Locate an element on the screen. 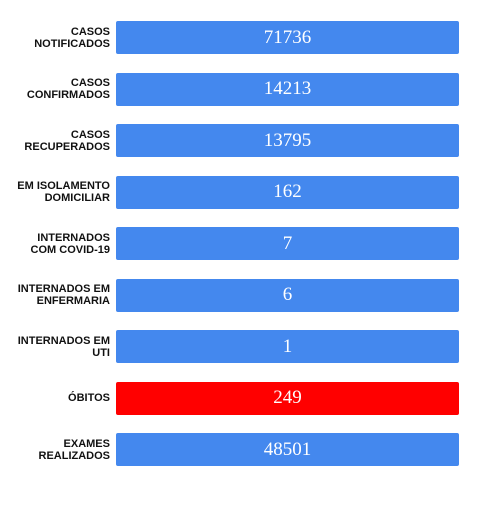 This screenshot has width=503, height=505. bar-row: EXAMES REALIZADOS 48501 is located at coordinates (251, 449).